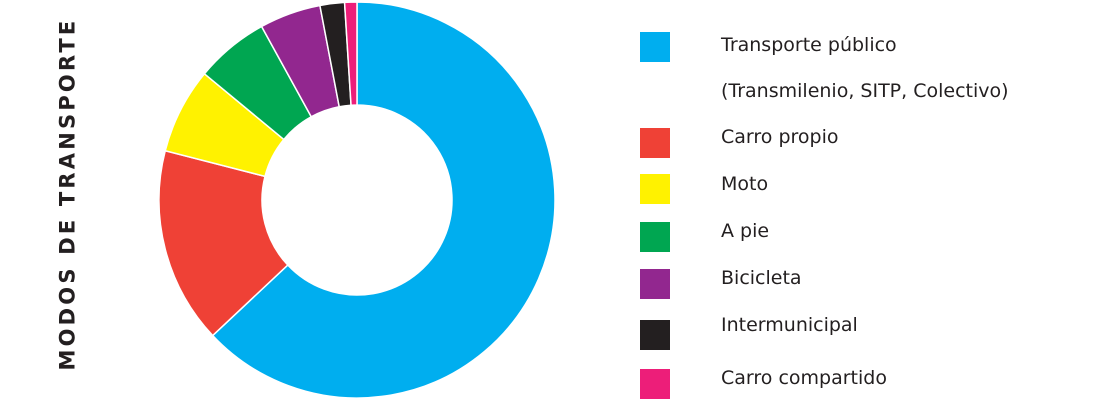  What do you see at coordinates (789, 325) in the screenshot?
I see `legend-label-intermunicipal: Intermunicipal` at bounding box center [789, 325].